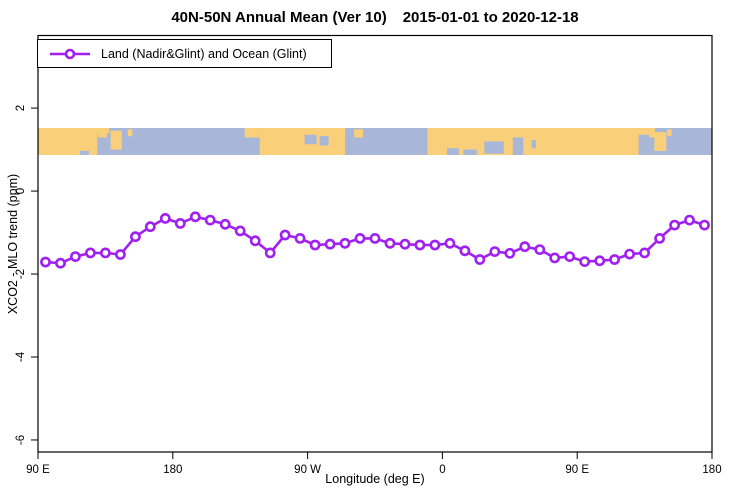  Describe the element at coordinates (21, 356) in the screenshot. I see `svg-text: -4` at that location.